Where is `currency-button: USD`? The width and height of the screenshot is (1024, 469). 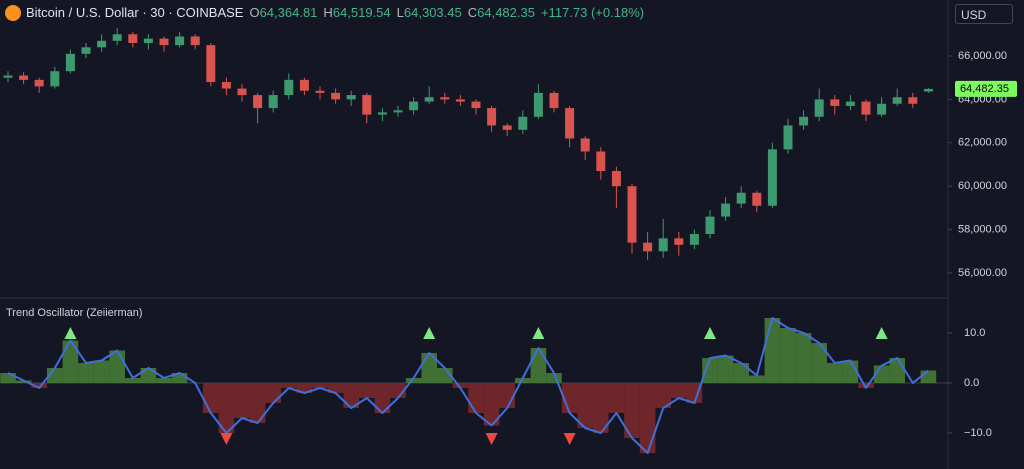
currency-button: USD is located at coordinates (984, 14).